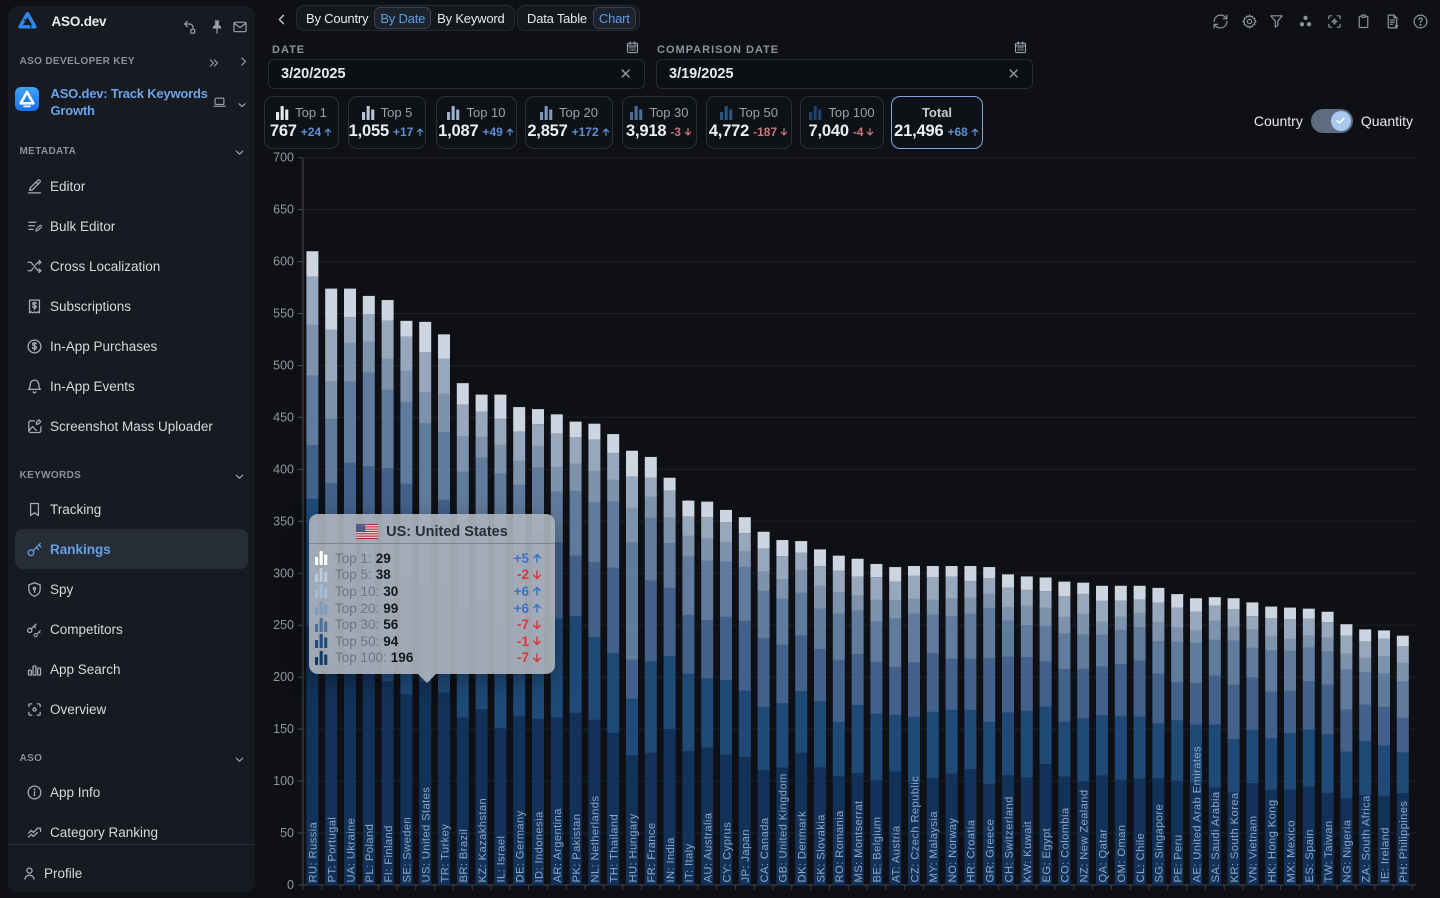 The image size is (1440, 898). Describe the element at coordinates (934, 847) in the screenshot. I see `svg-text: MY: Malaysia` at that location.